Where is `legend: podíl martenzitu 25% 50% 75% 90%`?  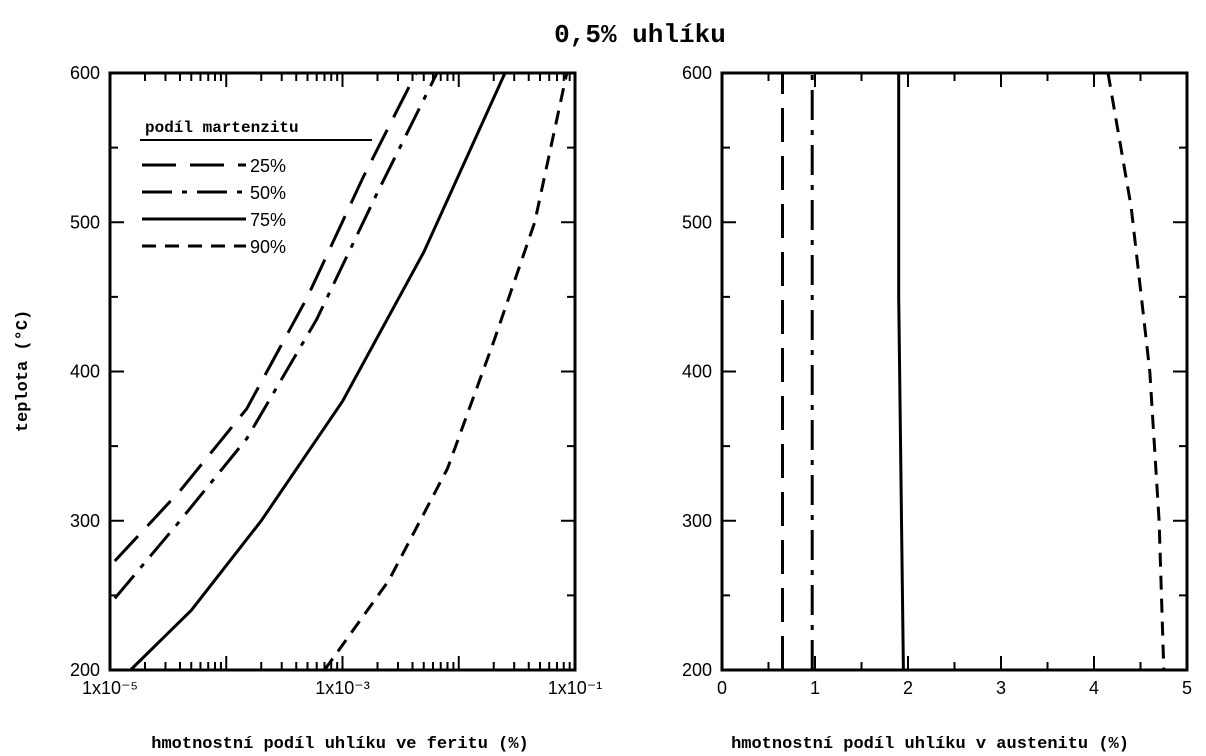 legend: podíl martenzitu 25% 50% 75% 90% is located at coordinates (256, 188).